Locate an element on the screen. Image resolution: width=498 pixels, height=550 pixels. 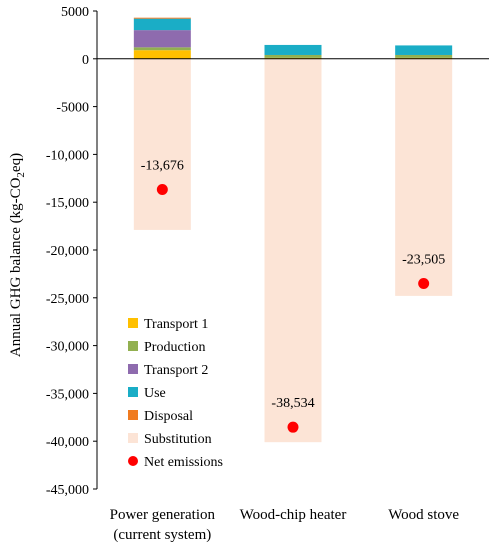
y-tick-label: 0 is located at coordinates (85, 60).